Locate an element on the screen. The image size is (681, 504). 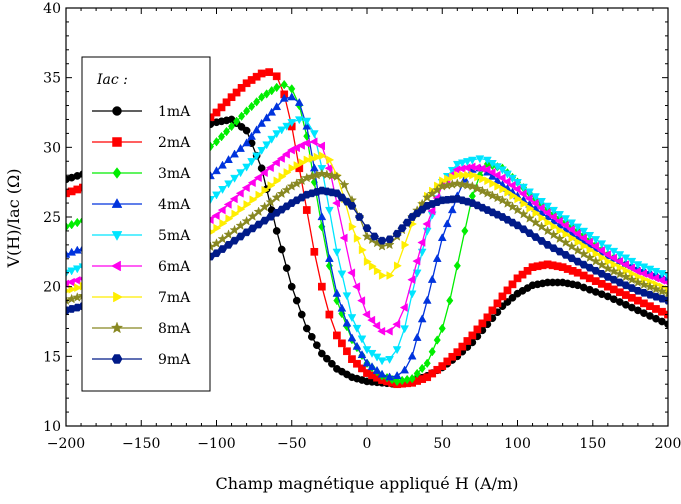
x-tick-label: 50 is located at coordinates (442, 444).